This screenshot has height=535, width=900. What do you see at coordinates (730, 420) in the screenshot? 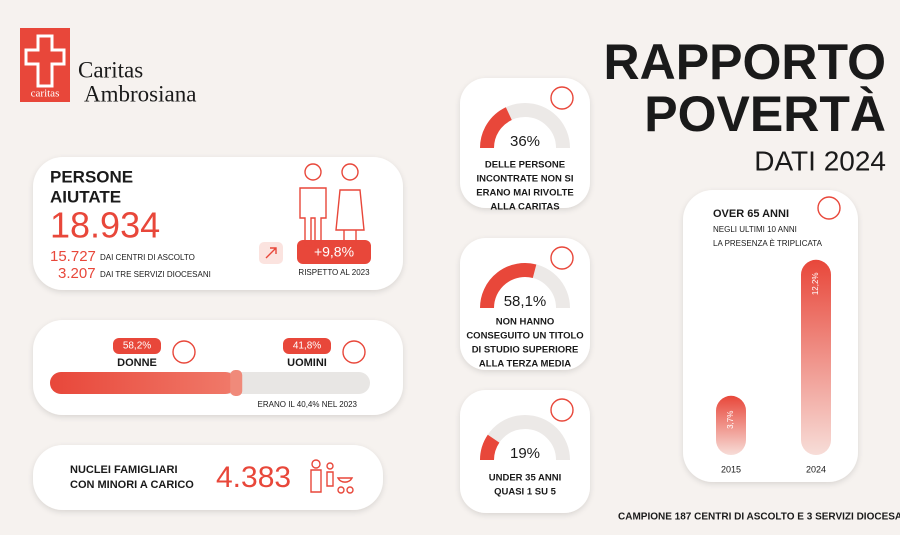
I see `value-label: 3,7%` at bounding box center [730, 420].